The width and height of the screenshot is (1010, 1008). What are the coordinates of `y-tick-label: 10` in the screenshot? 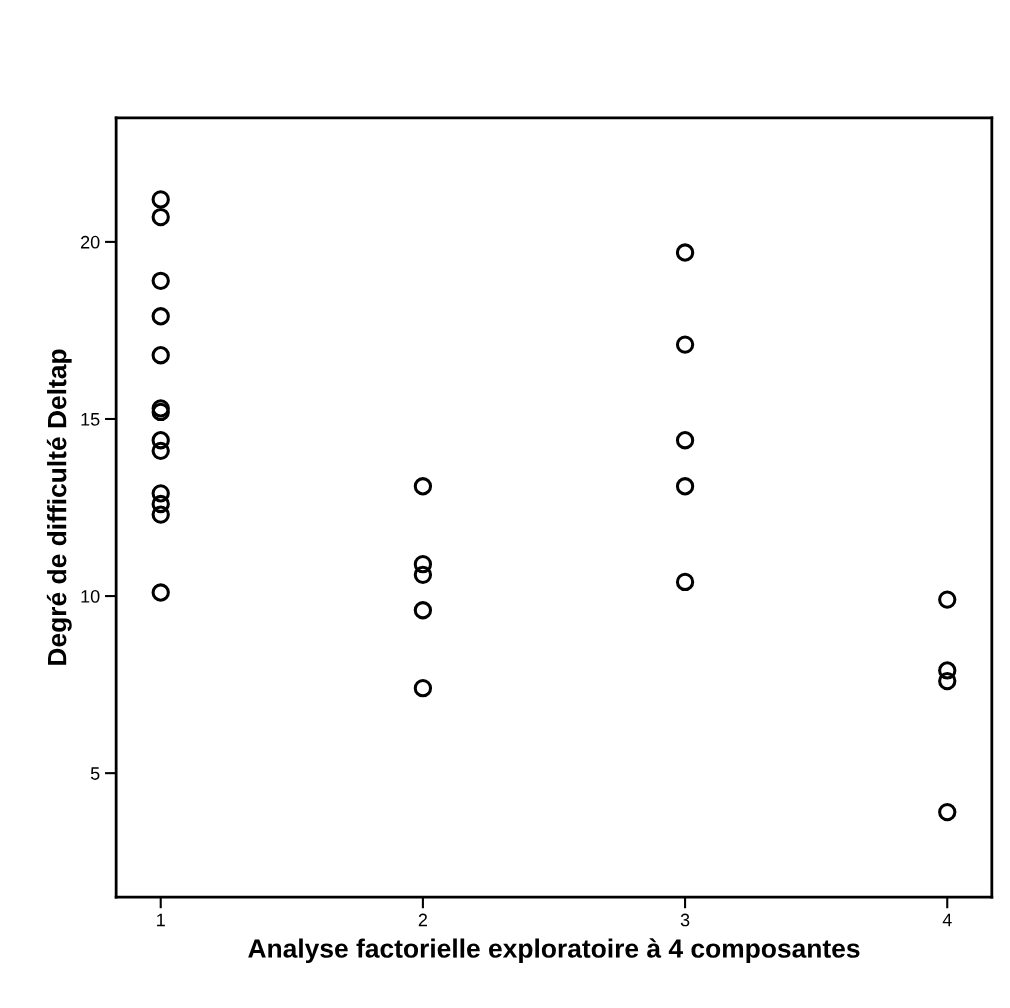 It's located at (90, 596).